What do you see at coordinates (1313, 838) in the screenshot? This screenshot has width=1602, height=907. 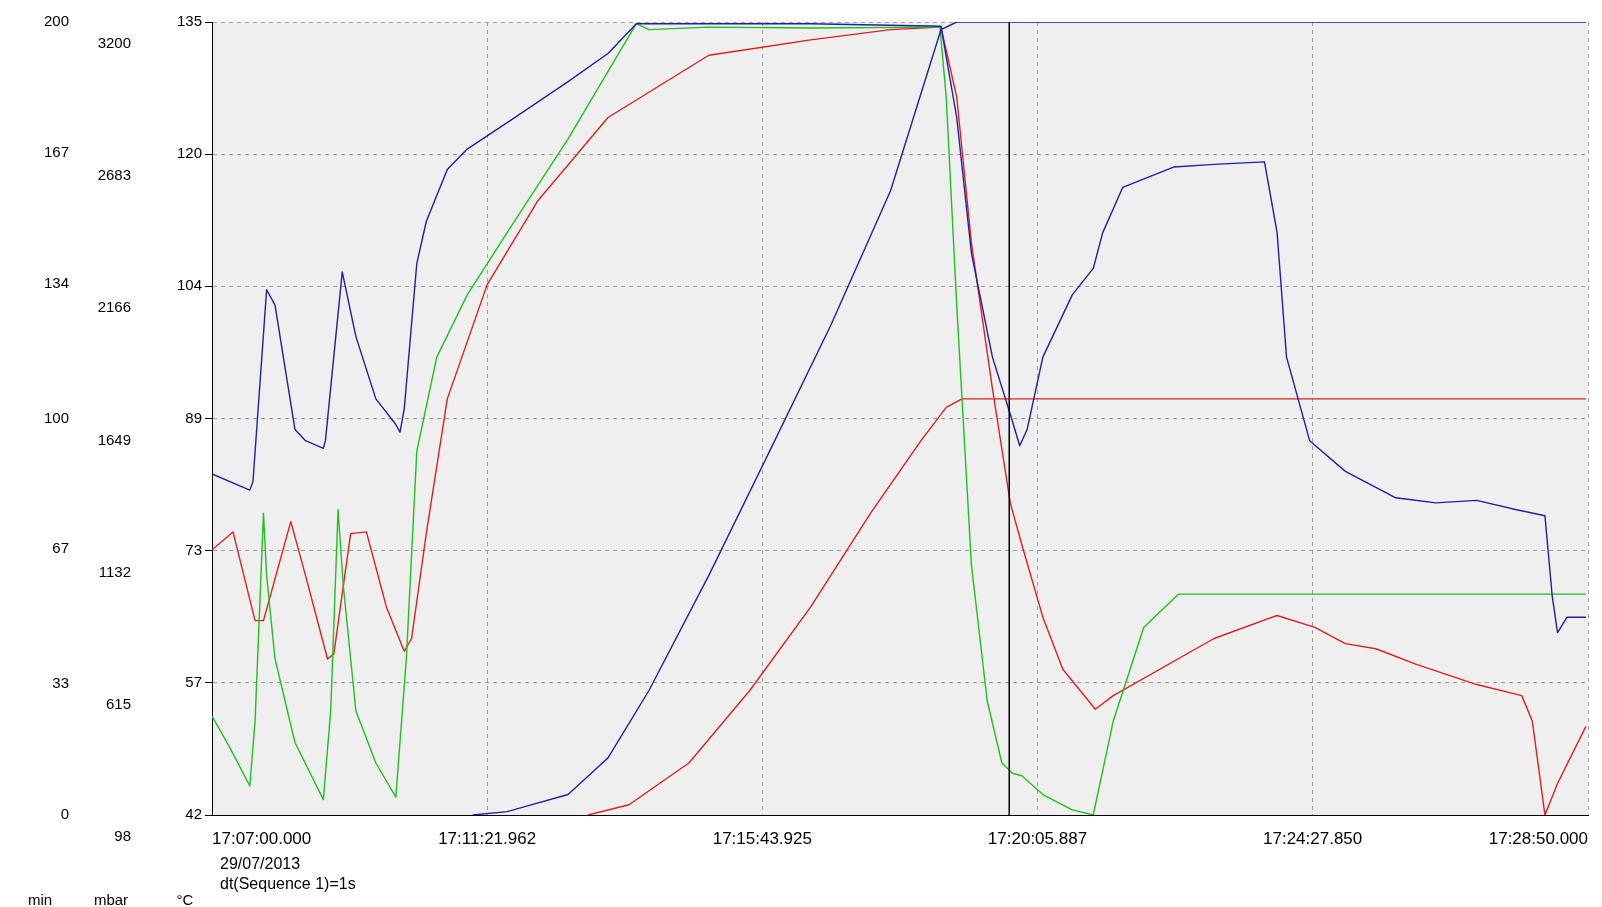 I see `x-tick-label: 17:24:27.850` at bounding box center [1313, 838].